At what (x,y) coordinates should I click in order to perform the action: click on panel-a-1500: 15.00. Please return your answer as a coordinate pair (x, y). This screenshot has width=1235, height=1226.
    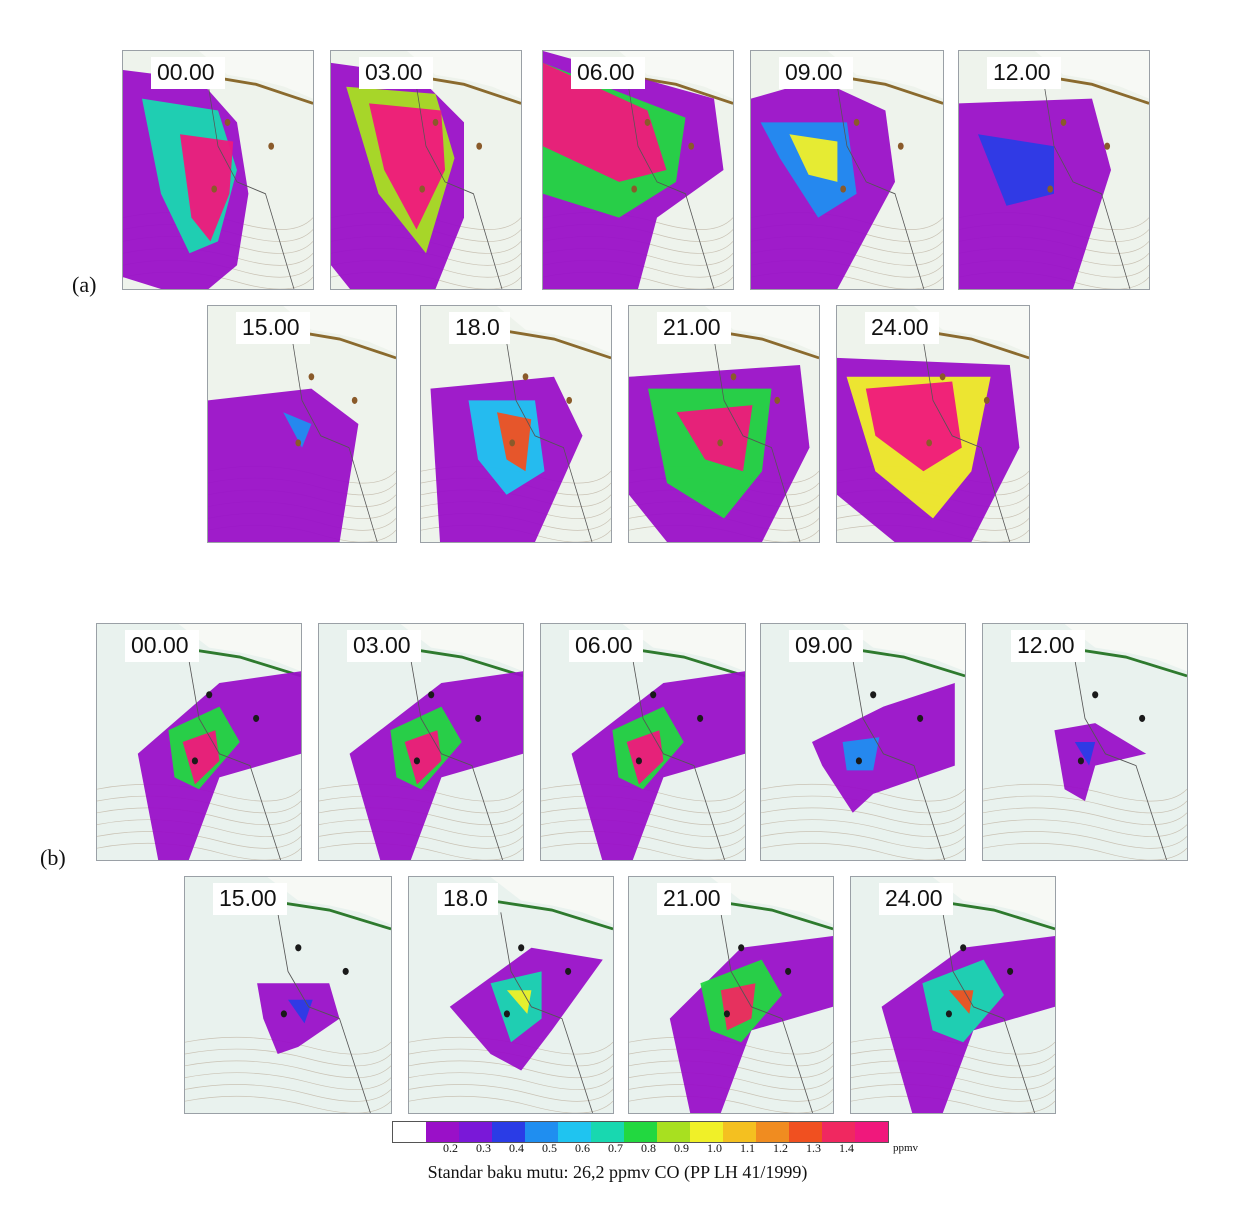
    Looking at the image, I should click on (302, 424).